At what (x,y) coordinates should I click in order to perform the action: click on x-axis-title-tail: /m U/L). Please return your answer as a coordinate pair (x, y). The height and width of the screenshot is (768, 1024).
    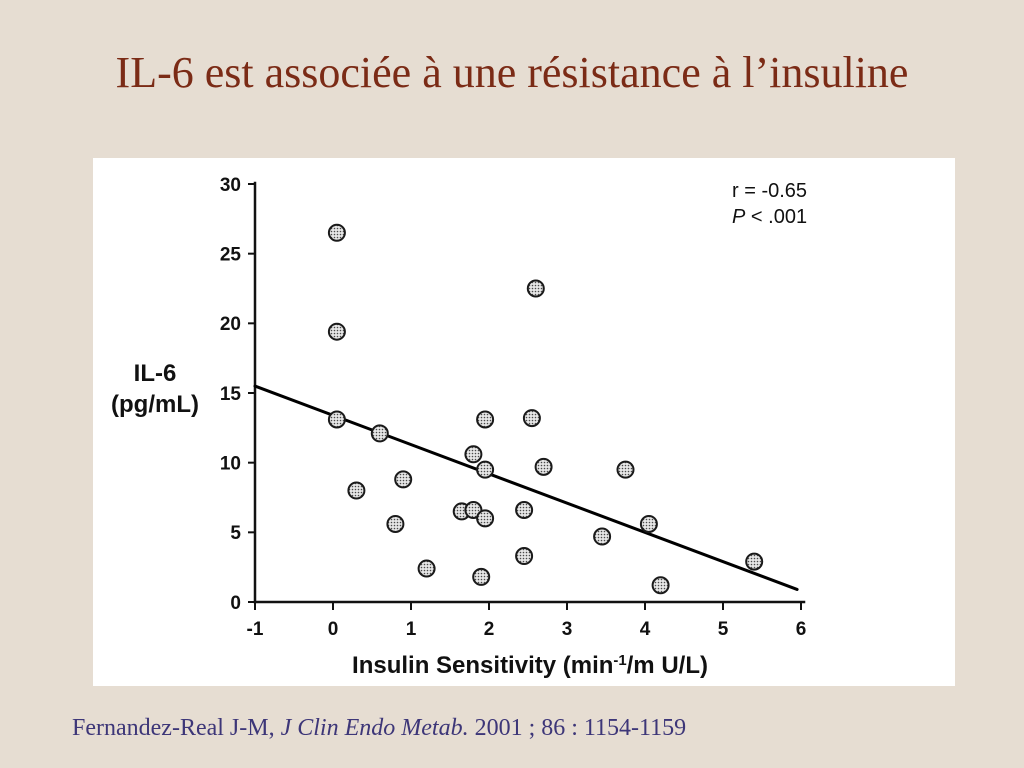
    Looking at the image, I should click on (667, 665).